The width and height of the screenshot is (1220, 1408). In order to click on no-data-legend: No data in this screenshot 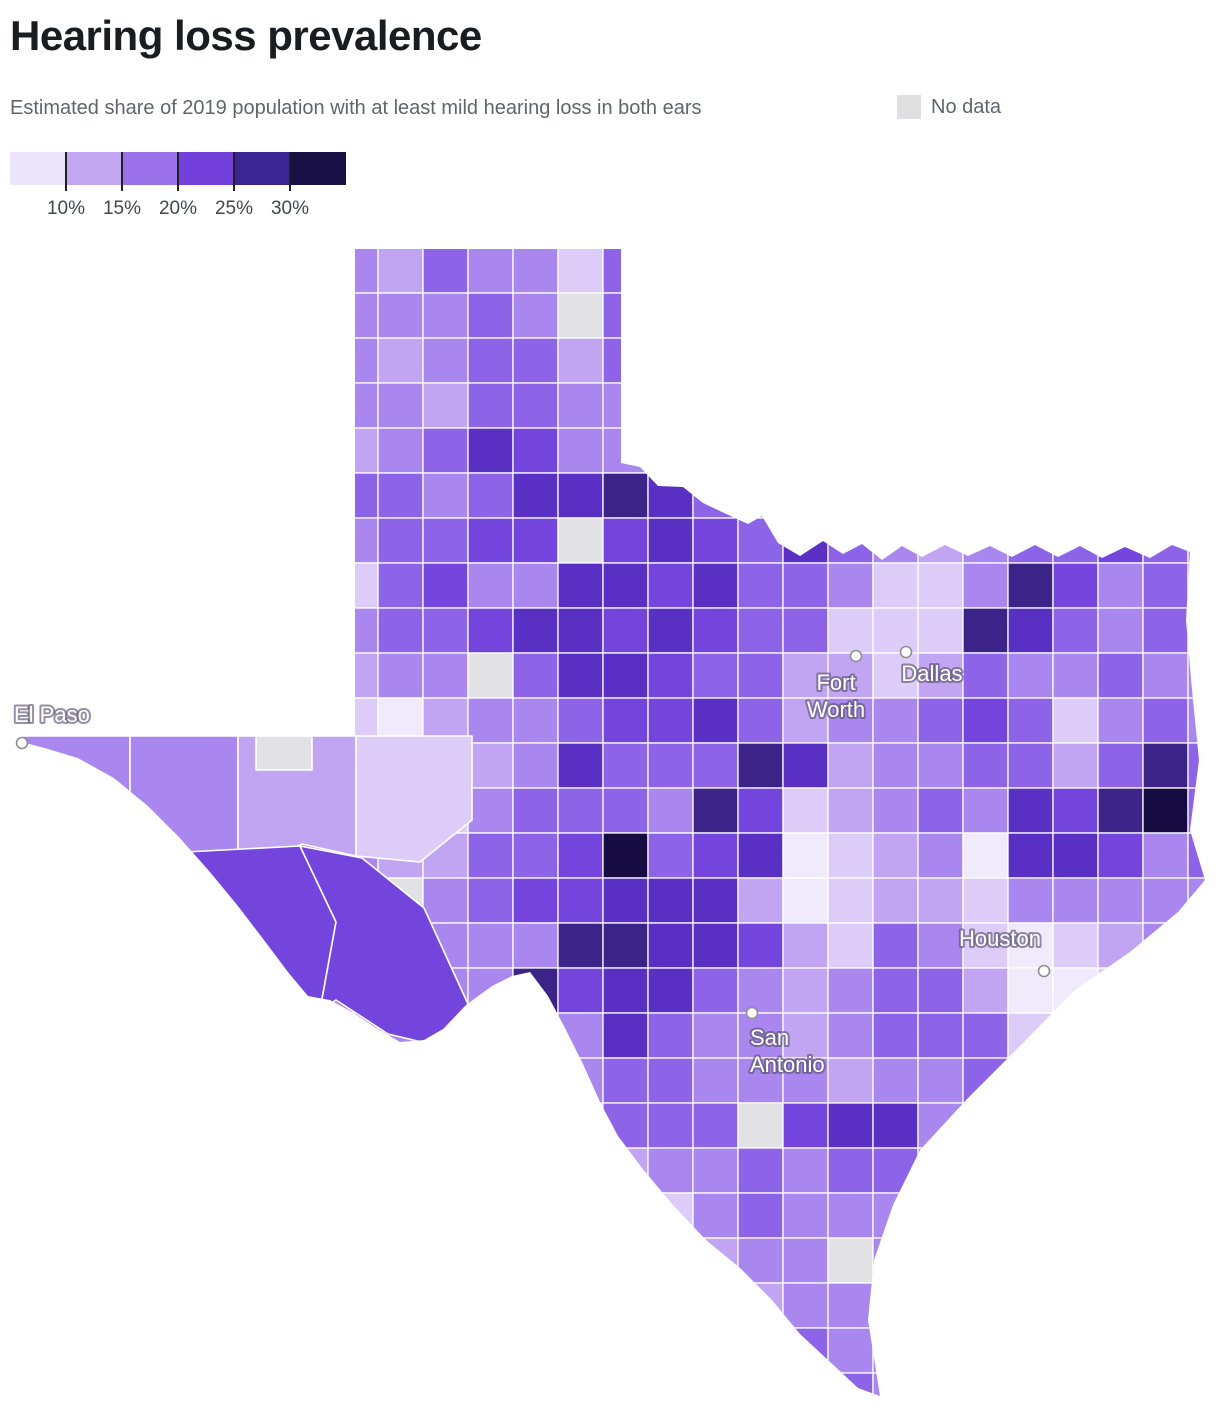, I will do `click(949, 107)`.